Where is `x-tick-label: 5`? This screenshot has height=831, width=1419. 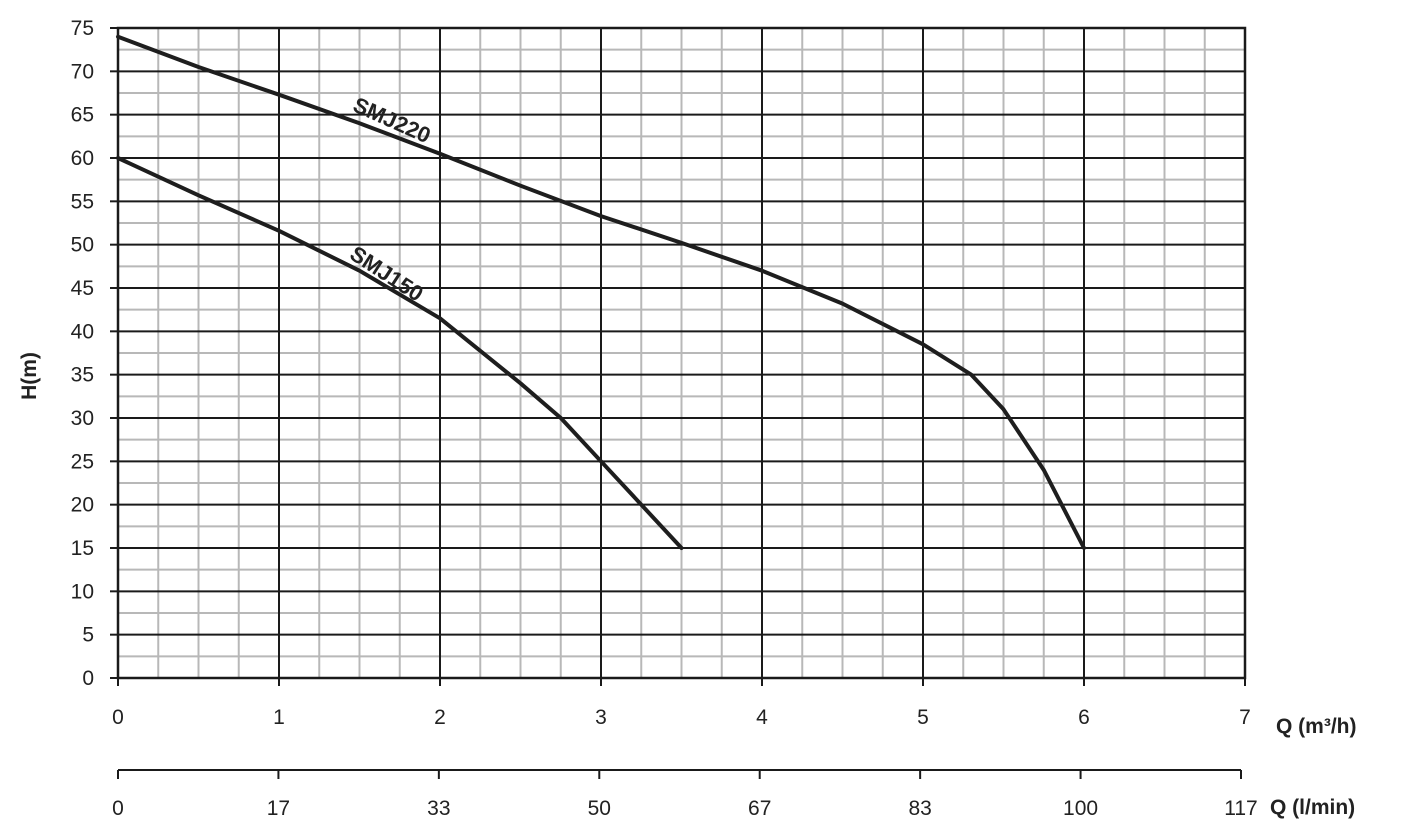 x-tick-label: 5 is located at coordinates (923, 717).